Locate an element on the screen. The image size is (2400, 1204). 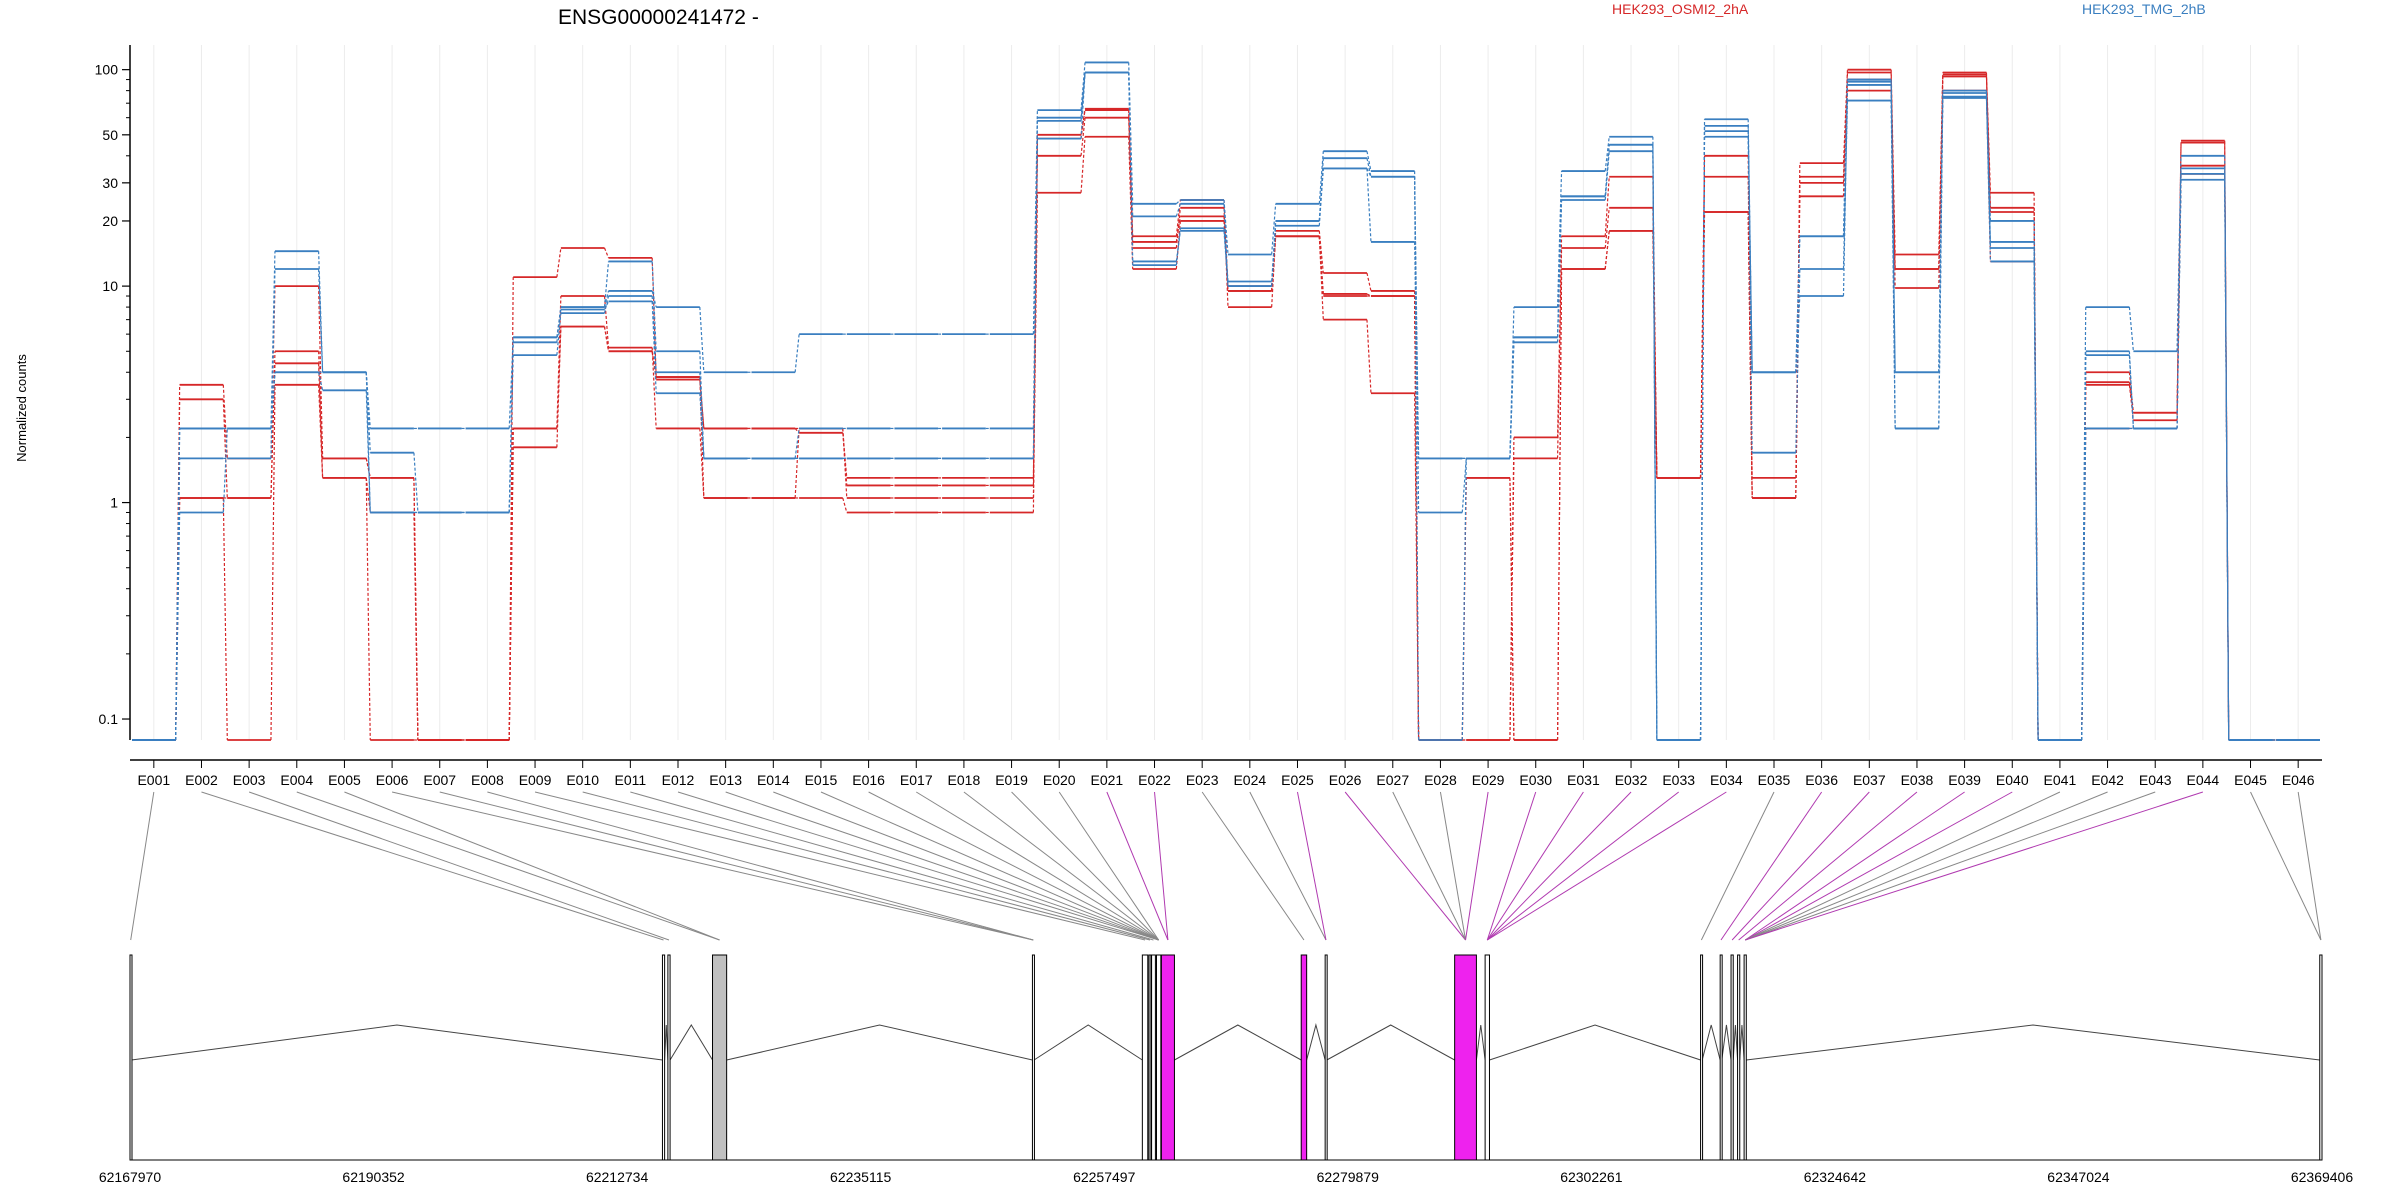
x-tick-label: E001 is located at coordinates (153, 780).